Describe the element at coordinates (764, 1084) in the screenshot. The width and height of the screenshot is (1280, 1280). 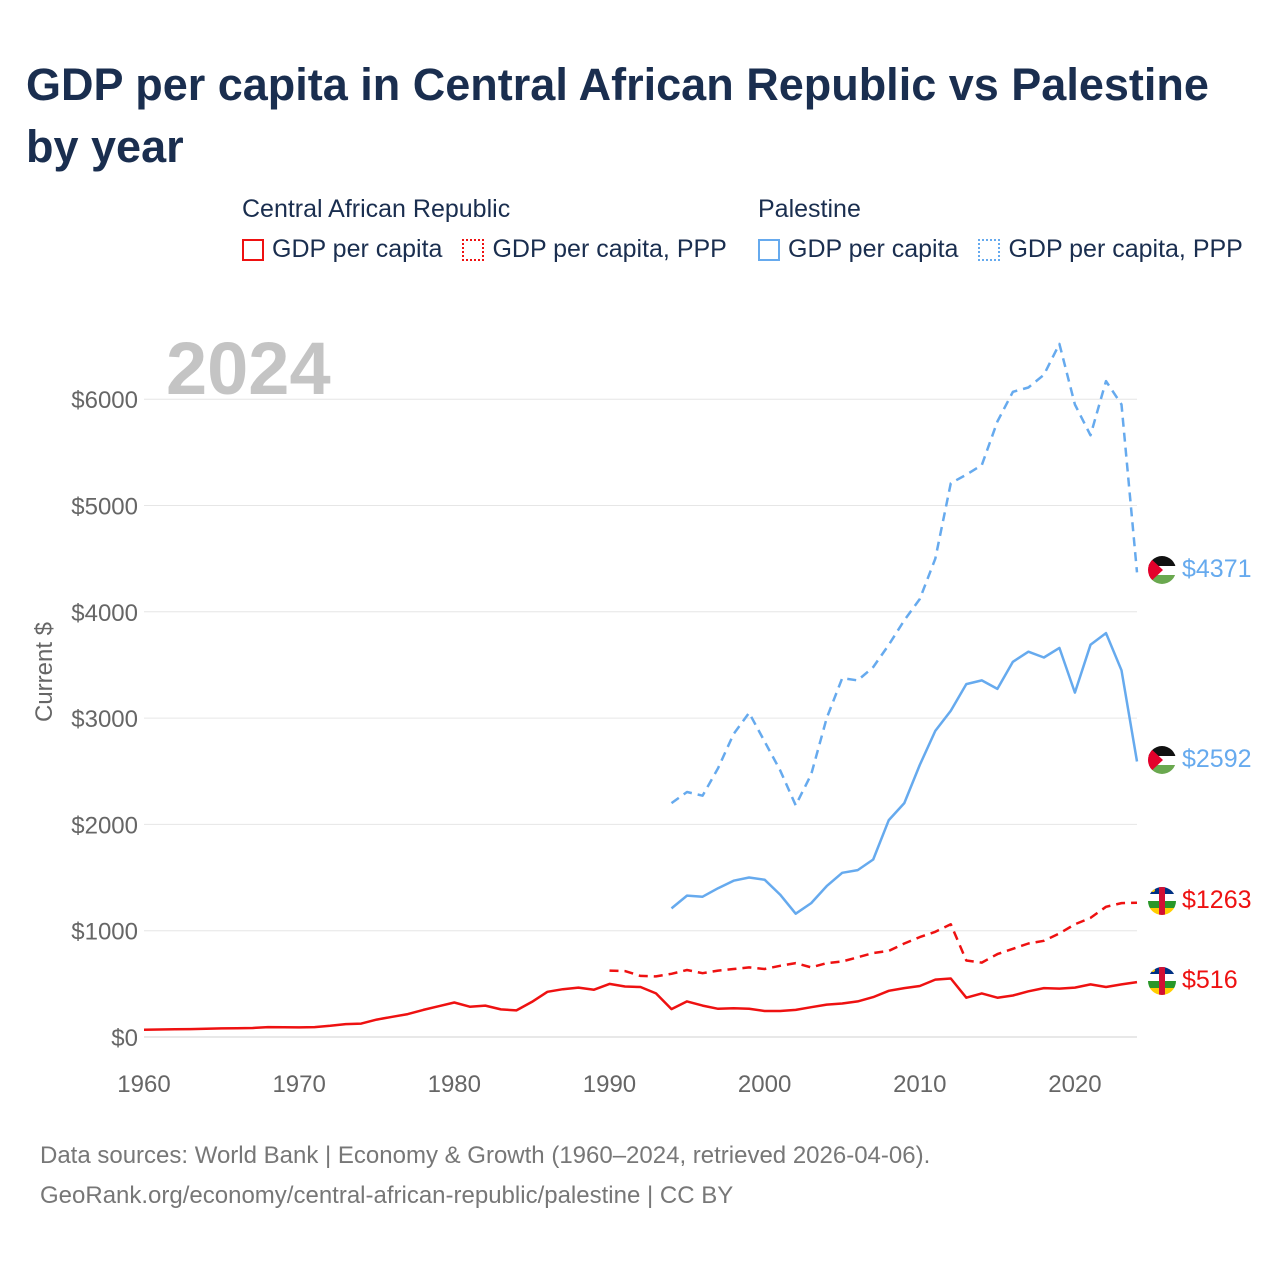
I see `x-tick-label: 2000` at that location.